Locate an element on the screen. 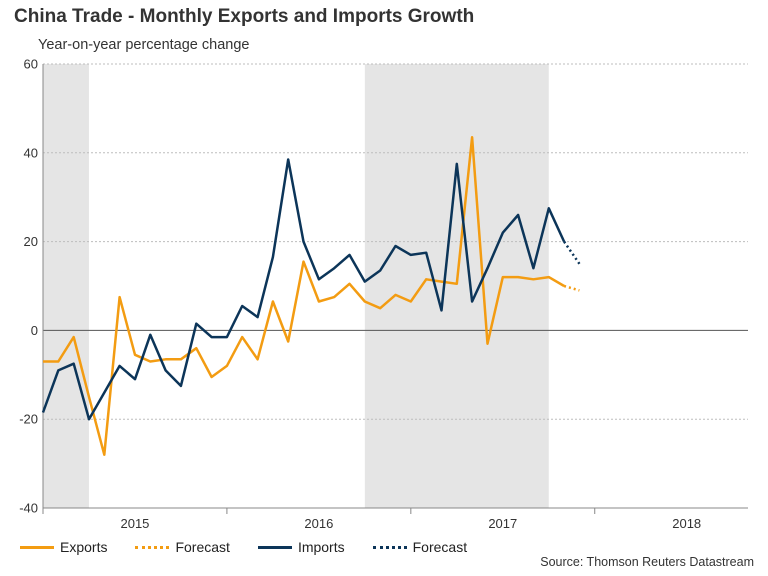 The image size is (768, 576). y-tick-label-20: 20 is located at coordinates (31, 241).